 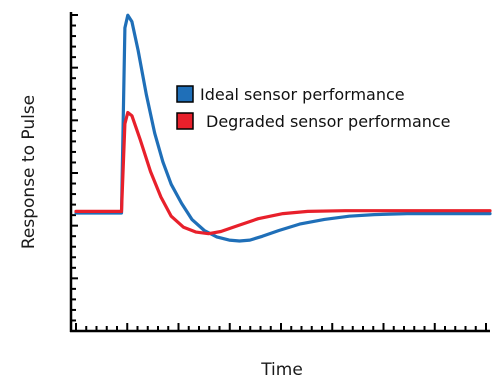 What do you see at coordinates (185, 94) in the screenshot?
I see `legend-swatch-ideal` at bounding box center [185, 94].